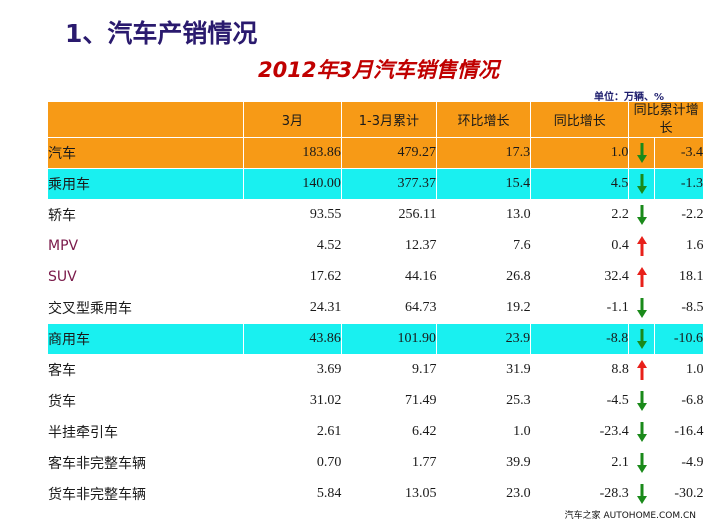 The height and width of the screenshot is (523, 704). I want to click on cell-mom: 39.9, so click(483, 463).